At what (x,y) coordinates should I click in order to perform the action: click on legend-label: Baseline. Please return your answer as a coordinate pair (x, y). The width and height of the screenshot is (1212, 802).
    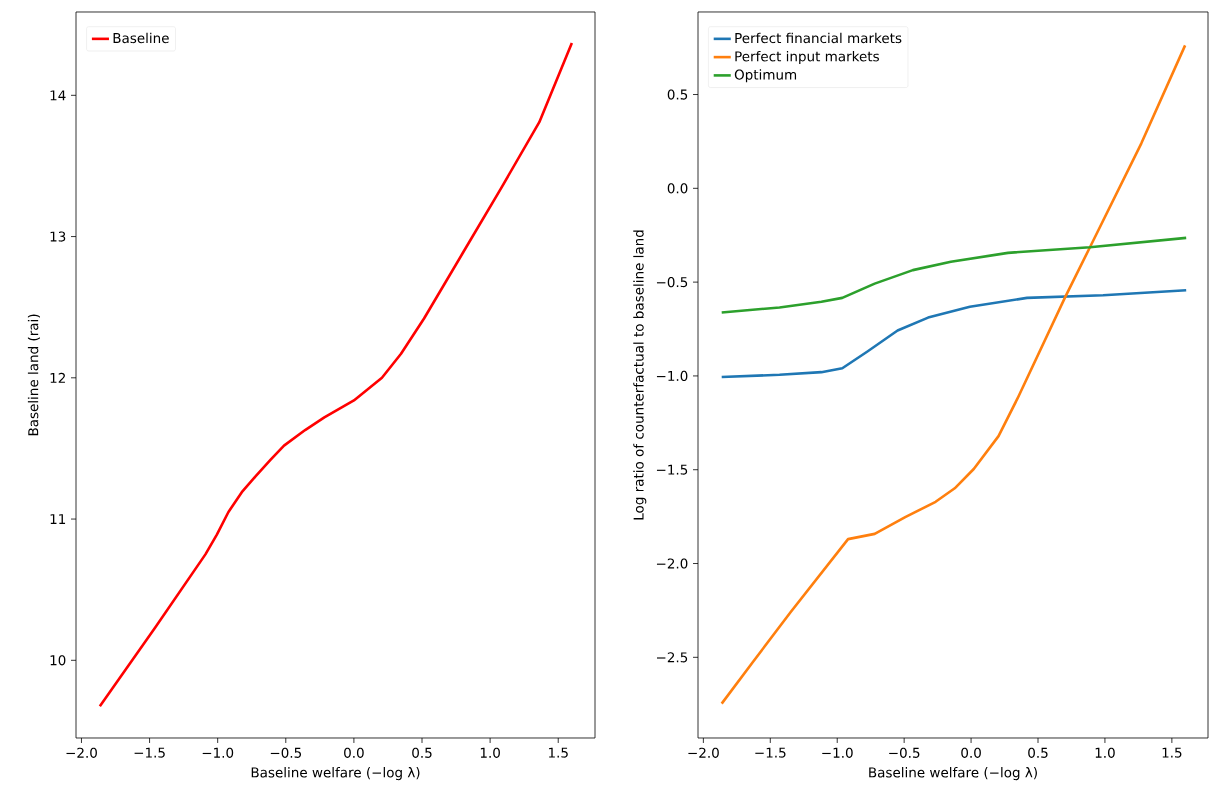
    Looking at the image, I should click on (141, 38).